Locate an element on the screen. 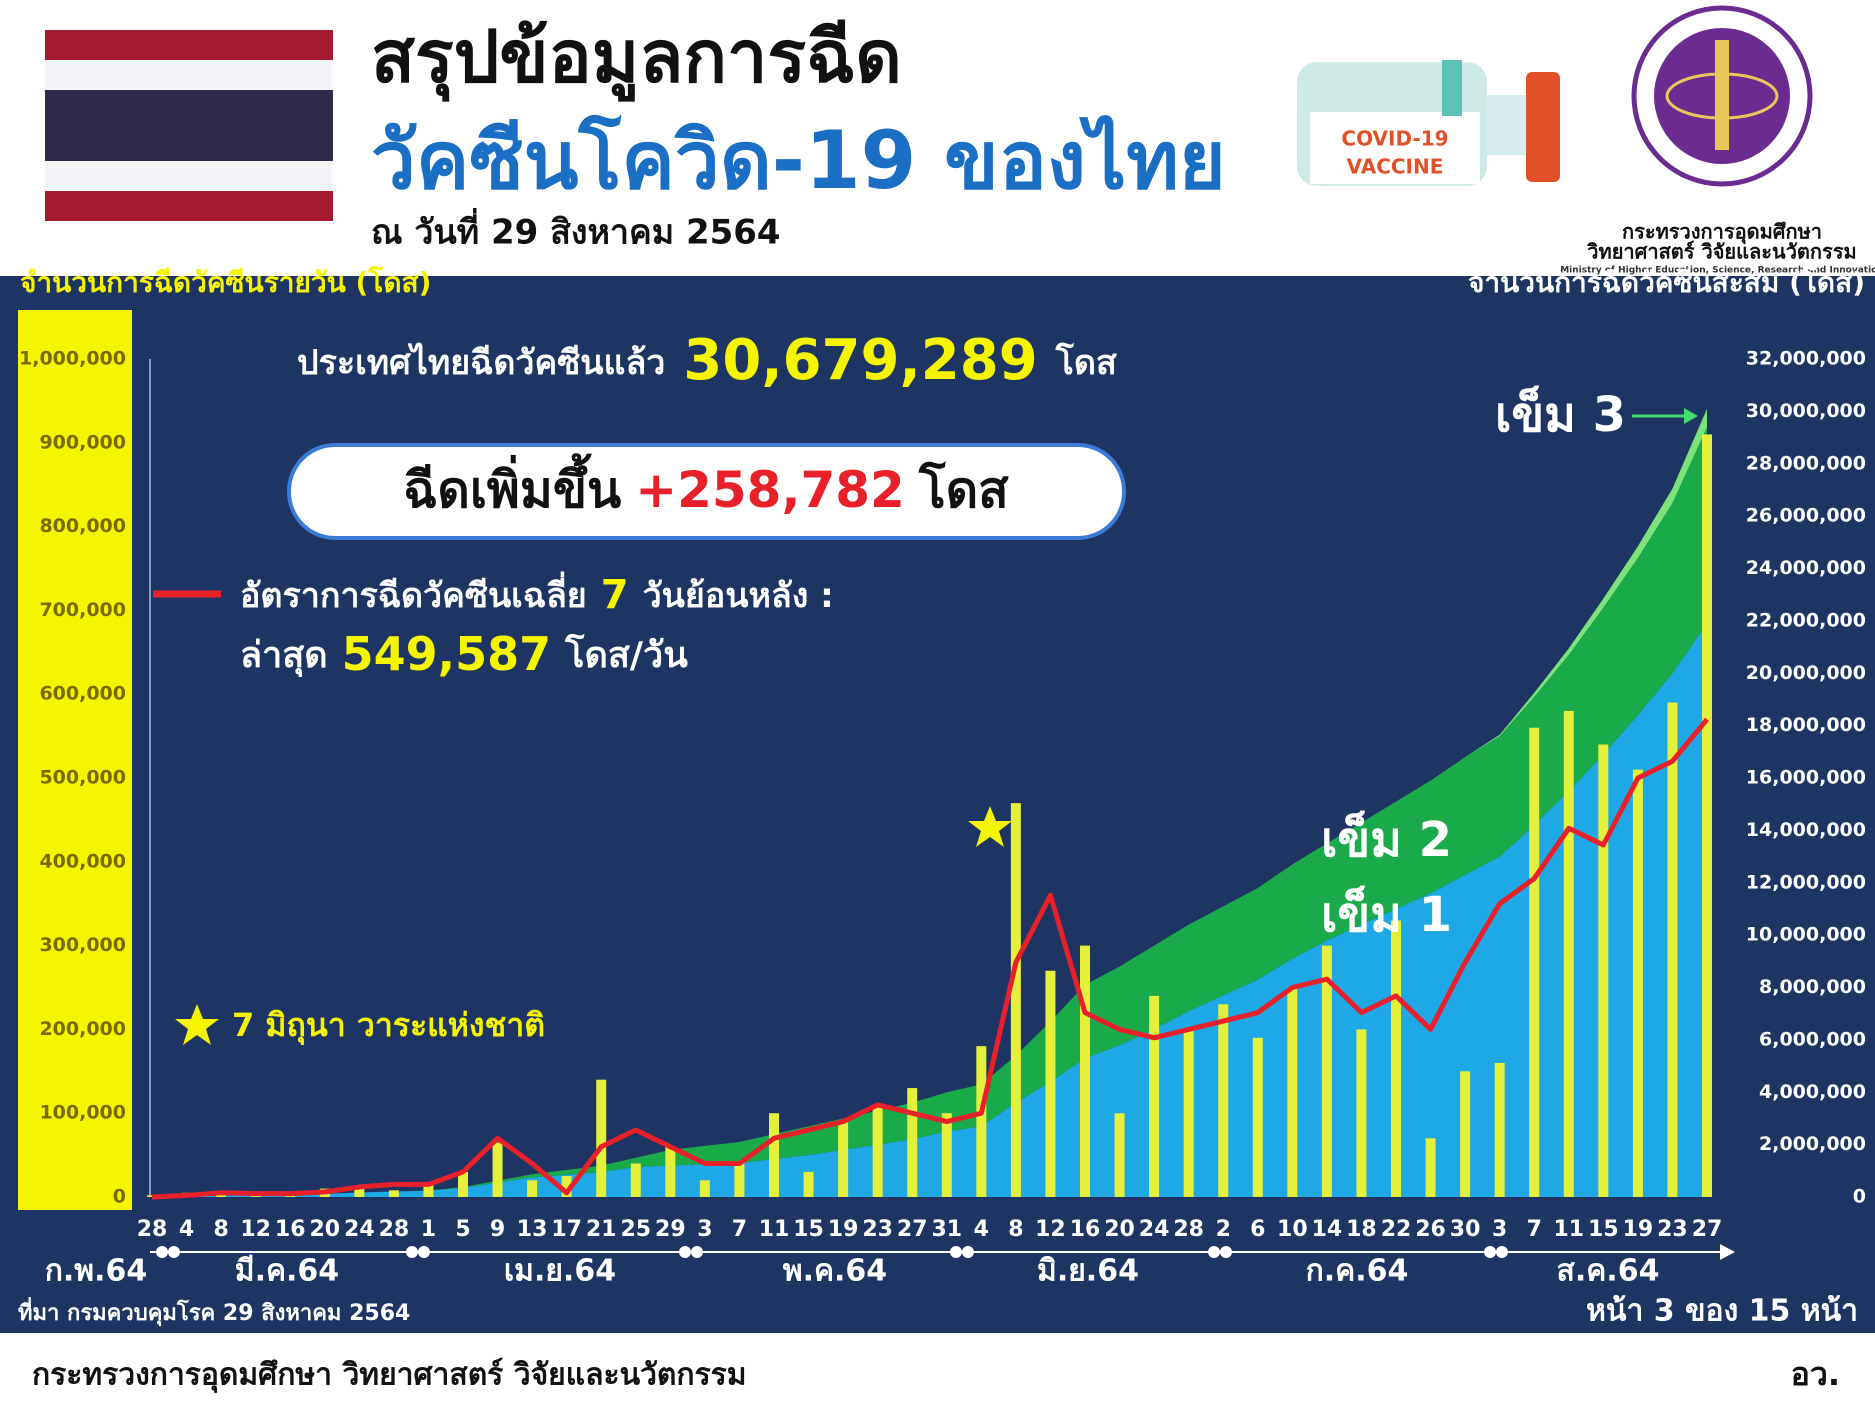 This screenshot has width=1875, height=1407. ministry-logo is located at coordinates (1722, 96).